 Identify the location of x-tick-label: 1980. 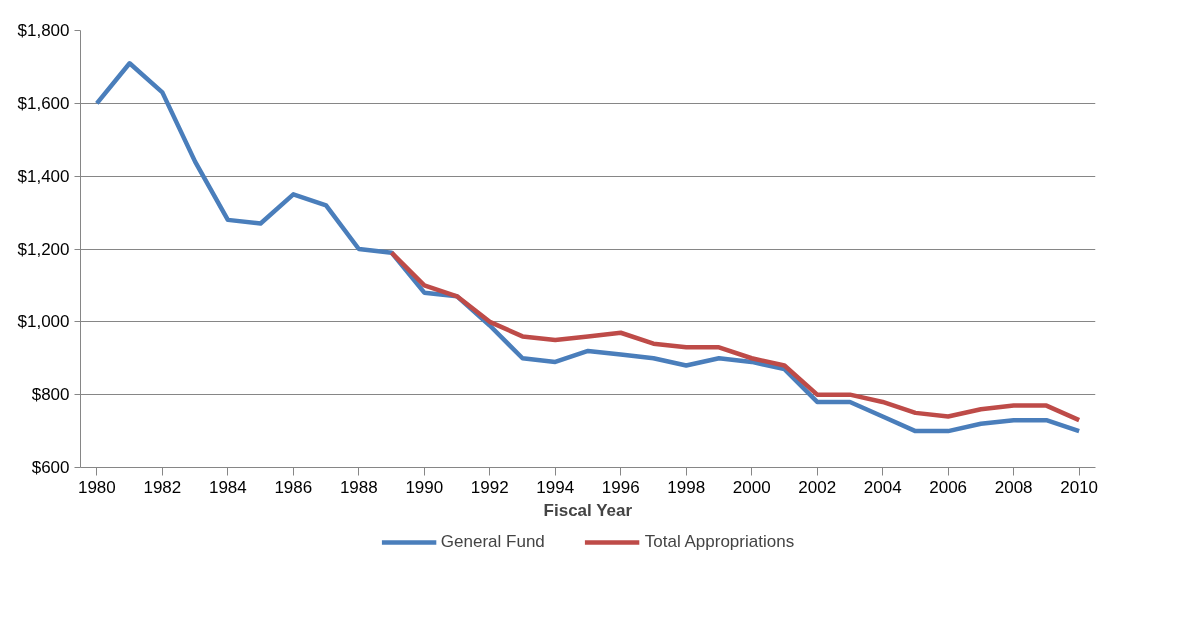
(96, 487).